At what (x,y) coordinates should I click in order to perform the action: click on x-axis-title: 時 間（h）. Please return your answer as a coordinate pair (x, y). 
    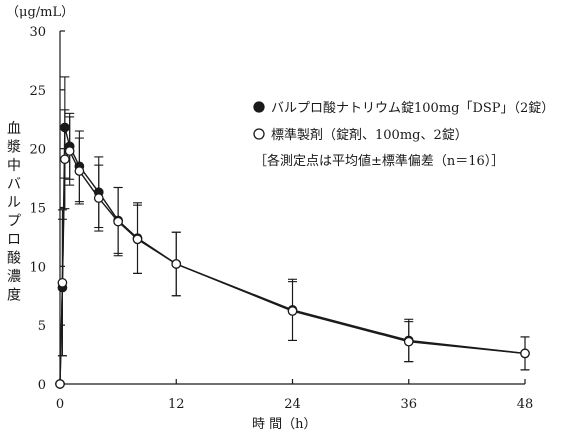
    Looking at the image, I should click on (284, 424).